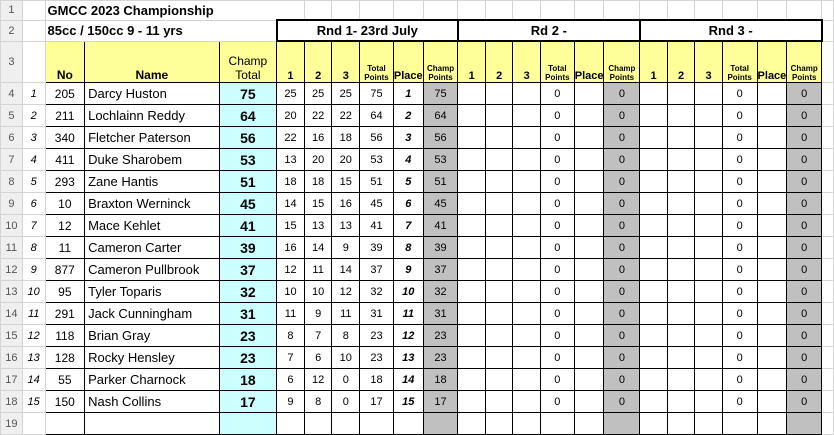 The height and width of the screenshot is (435, 834). What do you see at coordinates (408, 61) in the screenshot?
I see `header-place: Place` at bounding box center [408, 61].